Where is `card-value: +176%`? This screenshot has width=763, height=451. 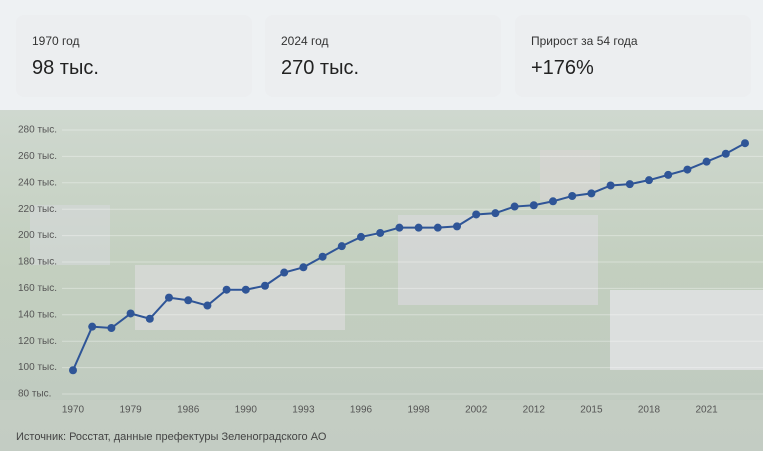 card-value: +176% is located at coordinates (562, 68).